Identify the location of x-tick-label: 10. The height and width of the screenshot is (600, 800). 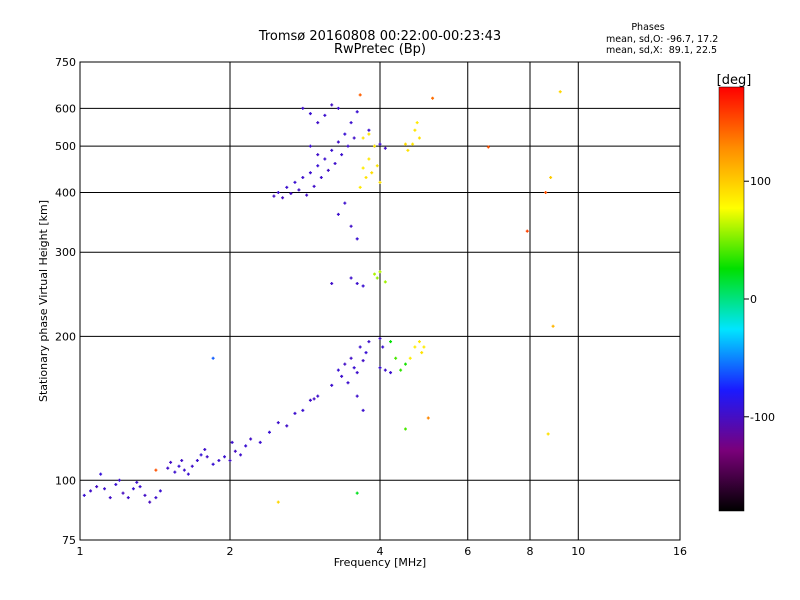
(578, 551).